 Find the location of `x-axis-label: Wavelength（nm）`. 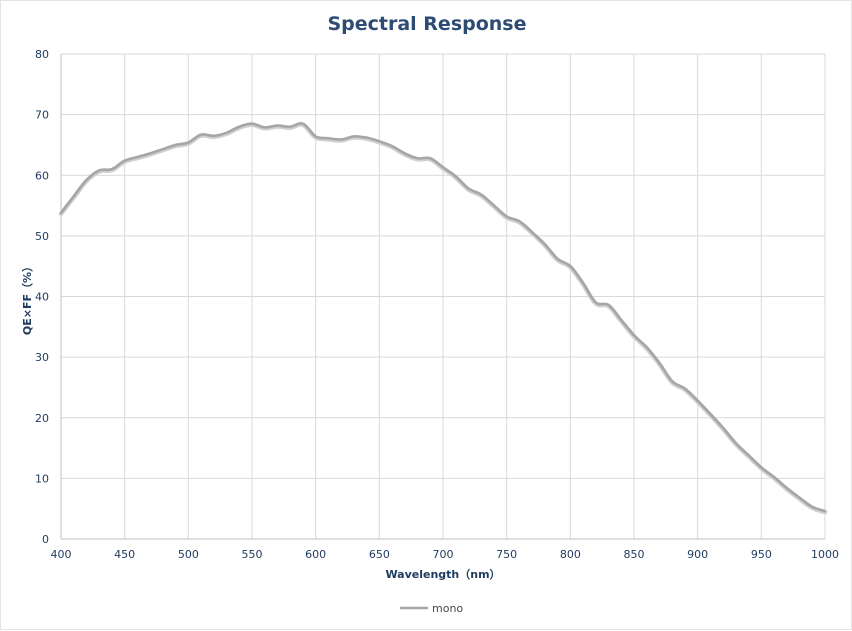

x-axis-label: Wavelength（nm） is located at coordinates (442, 574).